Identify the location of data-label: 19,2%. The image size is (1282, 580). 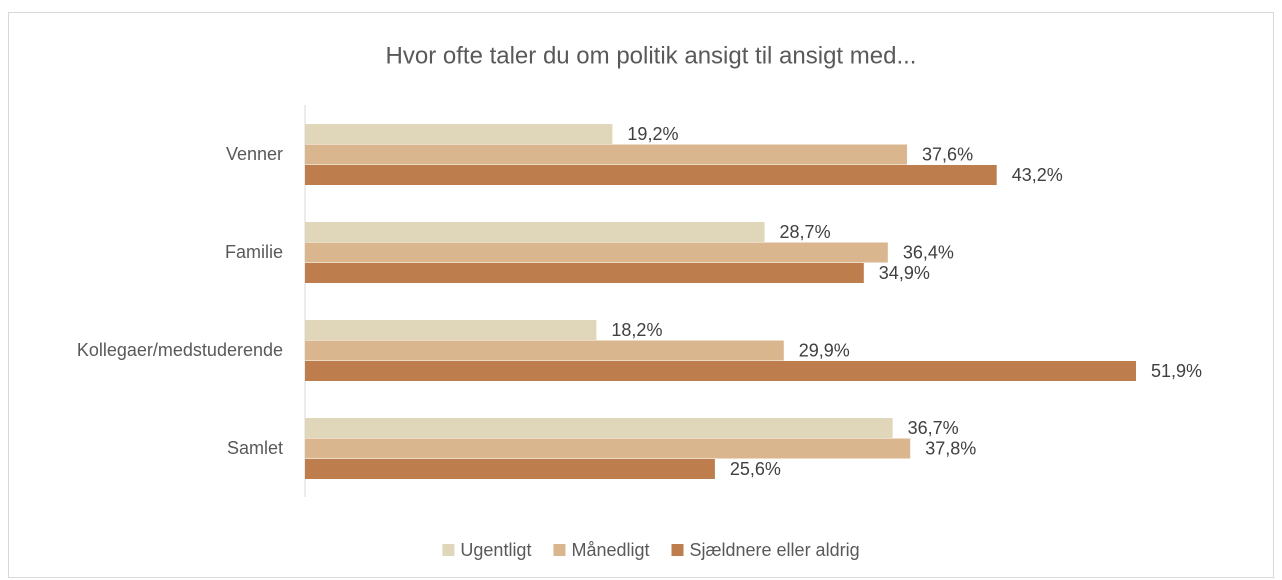
(652, 134).